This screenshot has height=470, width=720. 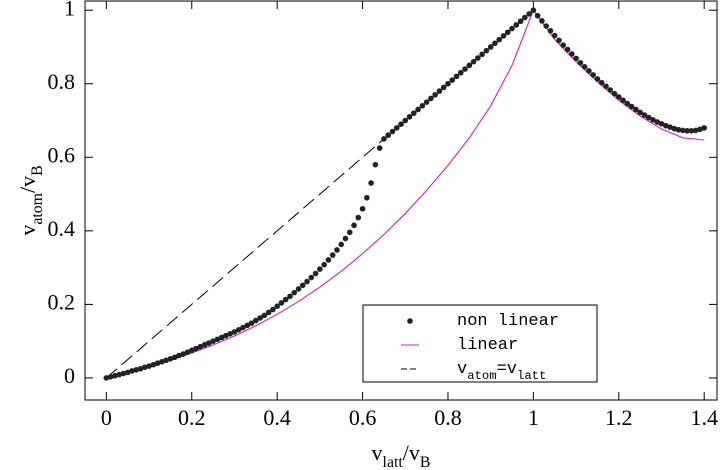 I want to click on x-axis-label: vlatt/vB, so click(x=401, y=455).